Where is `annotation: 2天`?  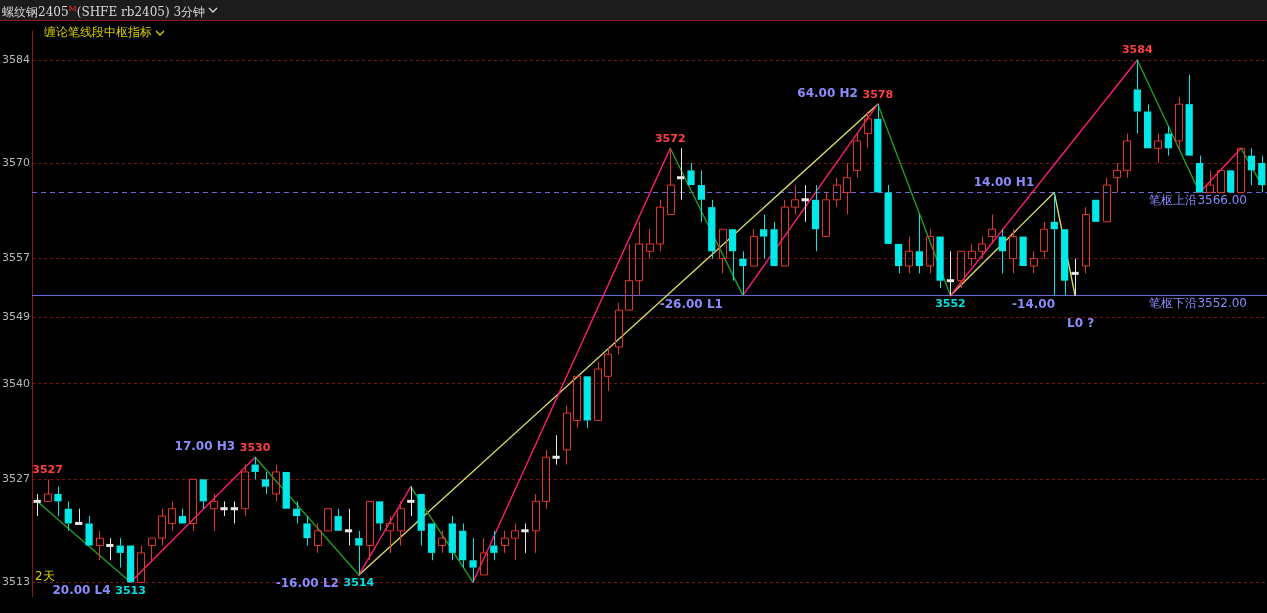
annotation: 2天 is located at coordinates (44, 576).